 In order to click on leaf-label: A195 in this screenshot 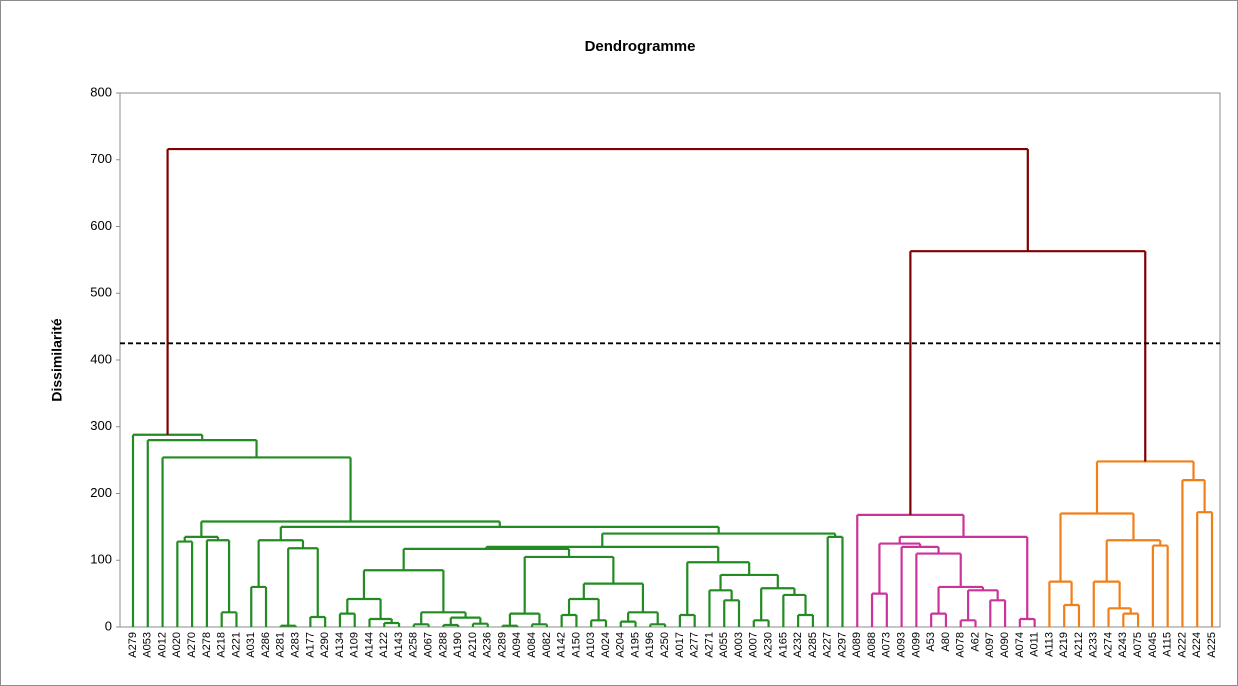, I will do `click(635, 645)`.